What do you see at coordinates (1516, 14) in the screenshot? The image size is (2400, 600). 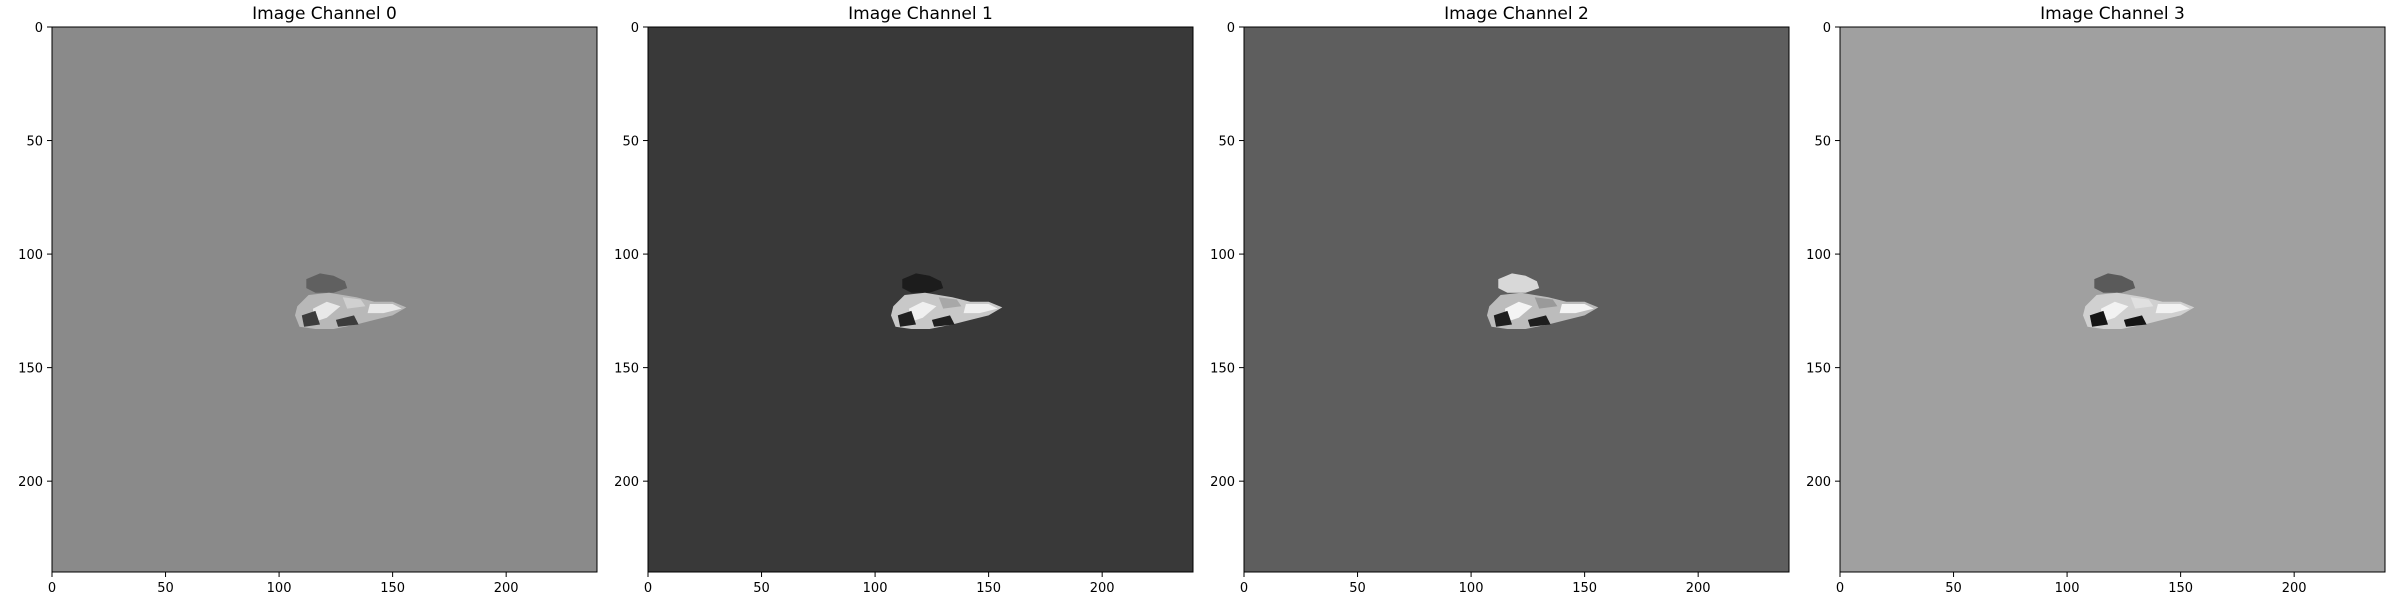 I see `panel-title: Image Channel 2` at bounding box center [1516, 14].